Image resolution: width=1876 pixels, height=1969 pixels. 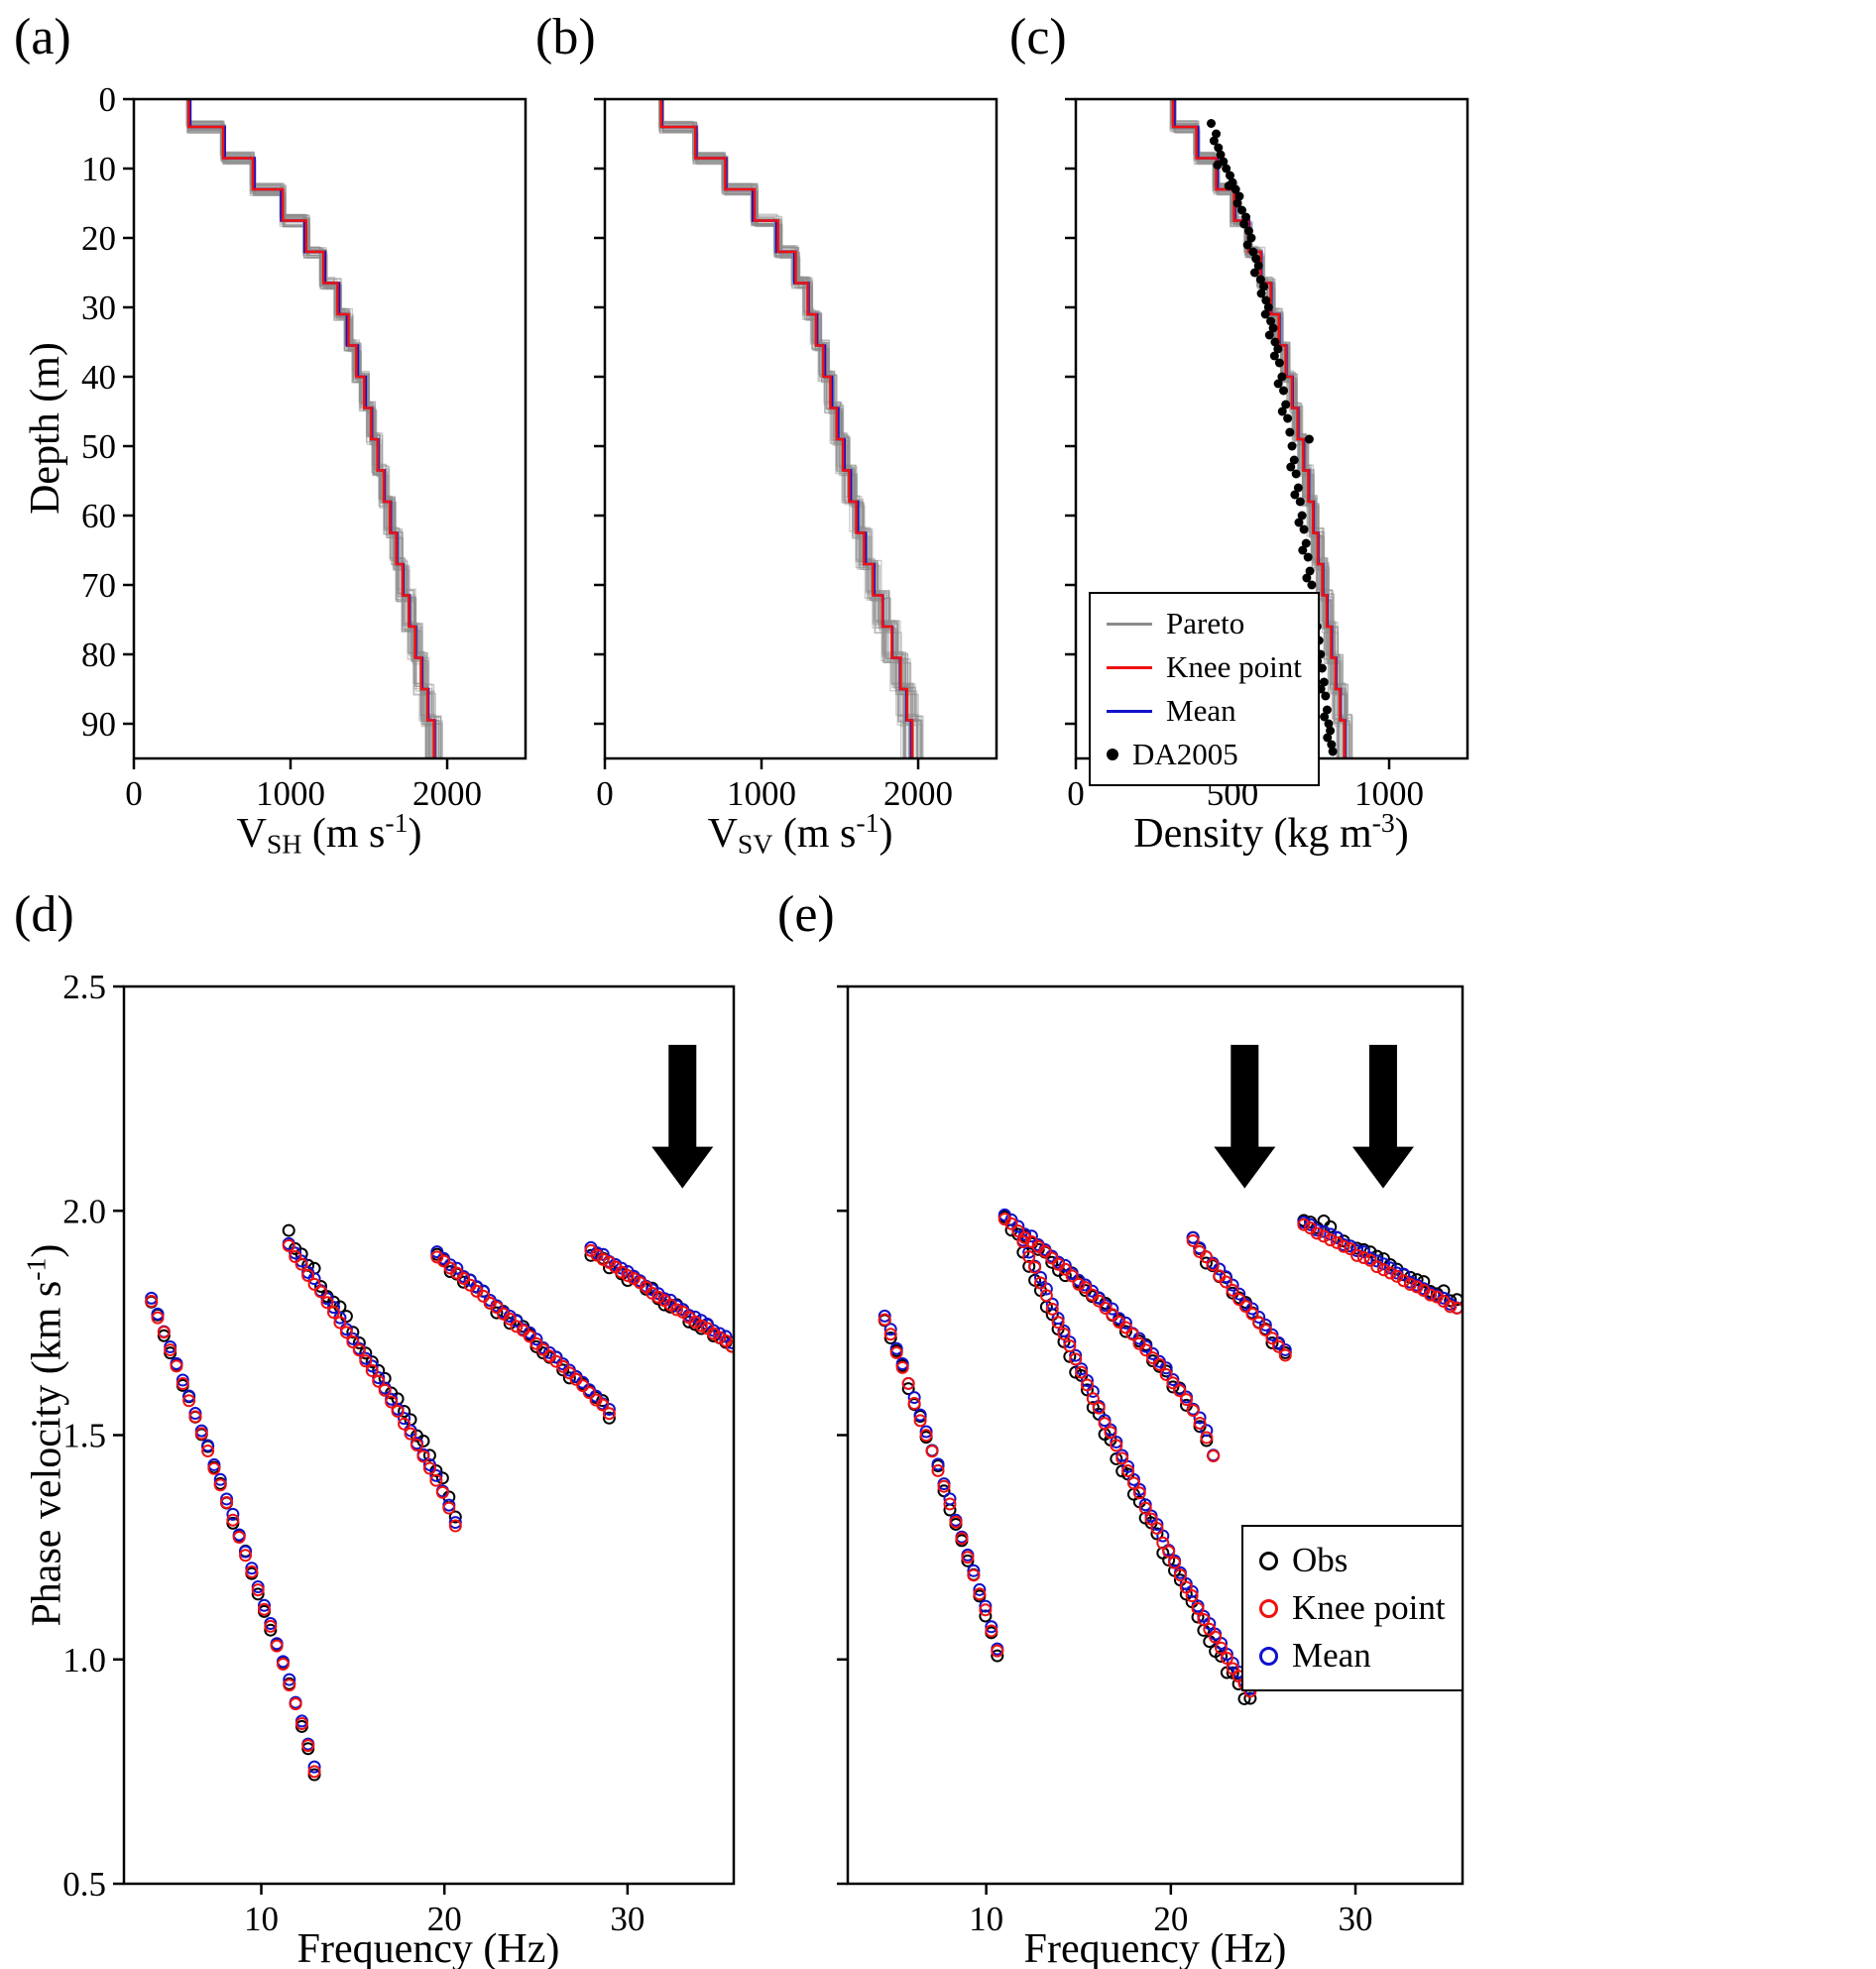 I want to click on legend-label: DA2005, so click(x=1185, y=754).